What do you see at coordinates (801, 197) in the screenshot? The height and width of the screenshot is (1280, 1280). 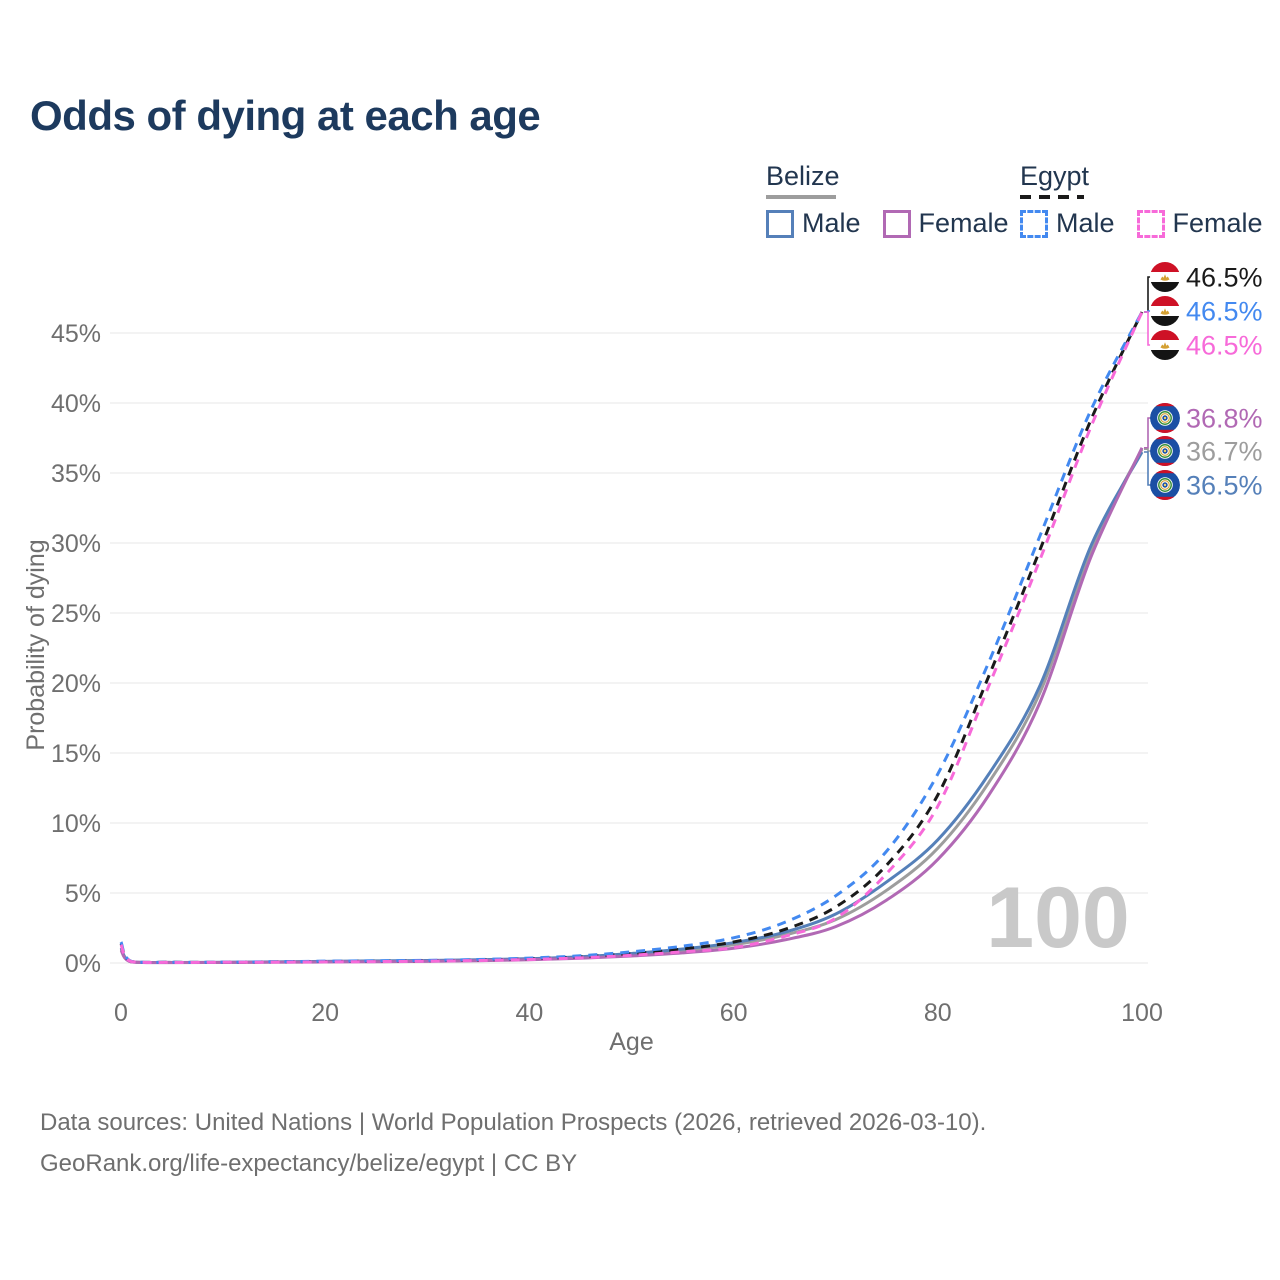 I see `belize-solid-line-swatch` at bounding box center [801, 197].